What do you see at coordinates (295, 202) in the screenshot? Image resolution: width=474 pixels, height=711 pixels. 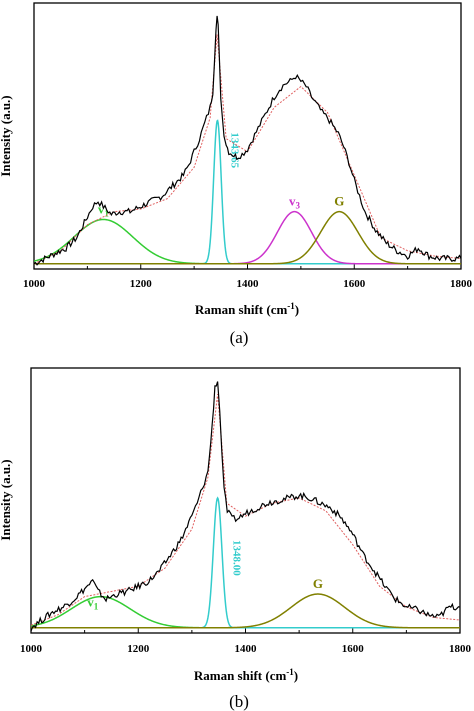 I see `peak-label: v3` at bounding box center [295, 202].